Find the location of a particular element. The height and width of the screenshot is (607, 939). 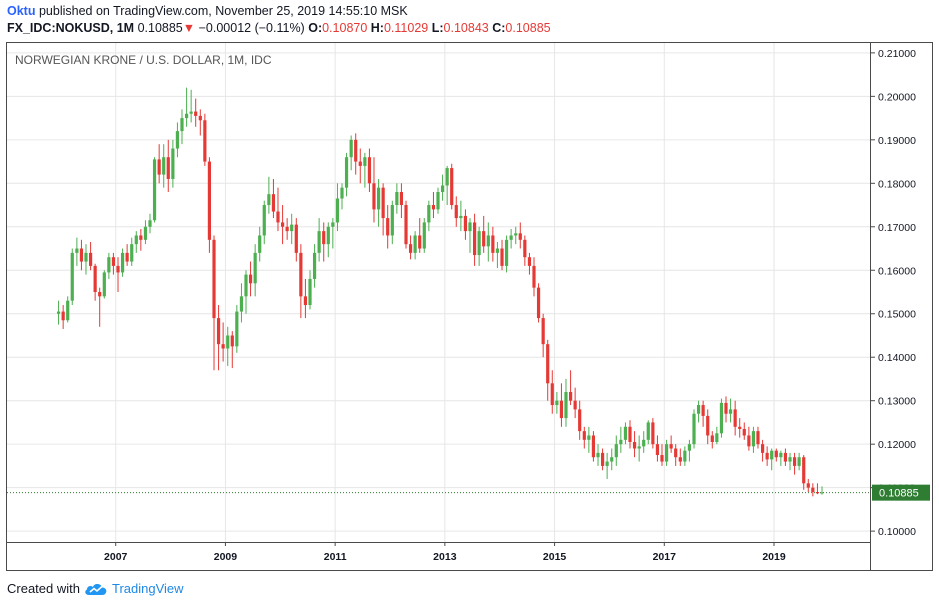

y-tick-label: 0.10000 is located at coordinates (897, 532).